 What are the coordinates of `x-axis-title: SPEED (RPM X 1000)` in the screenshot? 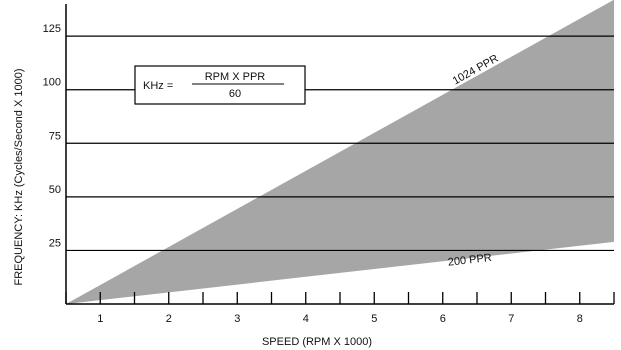 It's located at (317, 342).